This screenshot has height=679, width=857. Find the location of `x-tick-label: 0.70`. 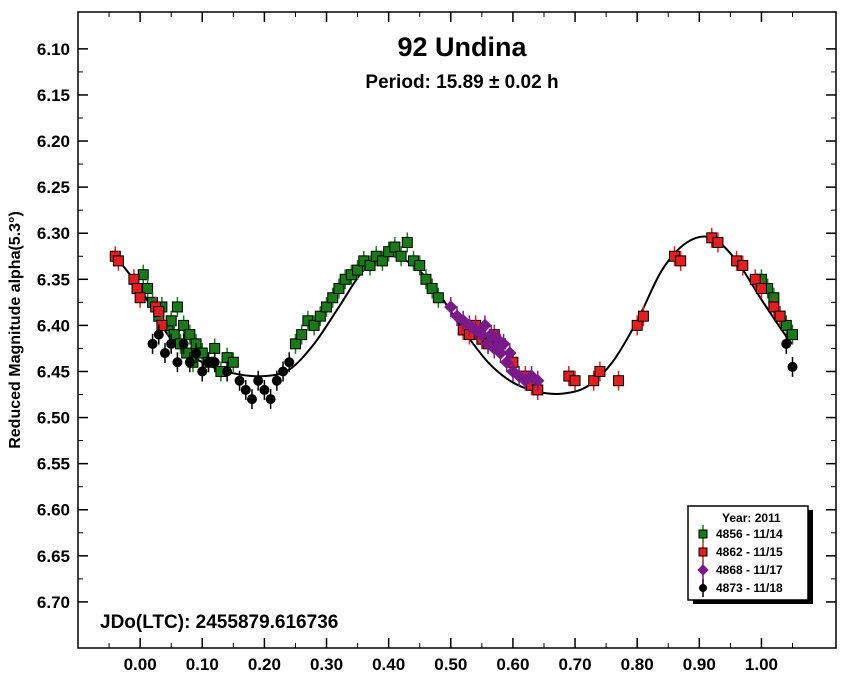

x-tick-label: 0.70 is located at coordinates (575, 664).